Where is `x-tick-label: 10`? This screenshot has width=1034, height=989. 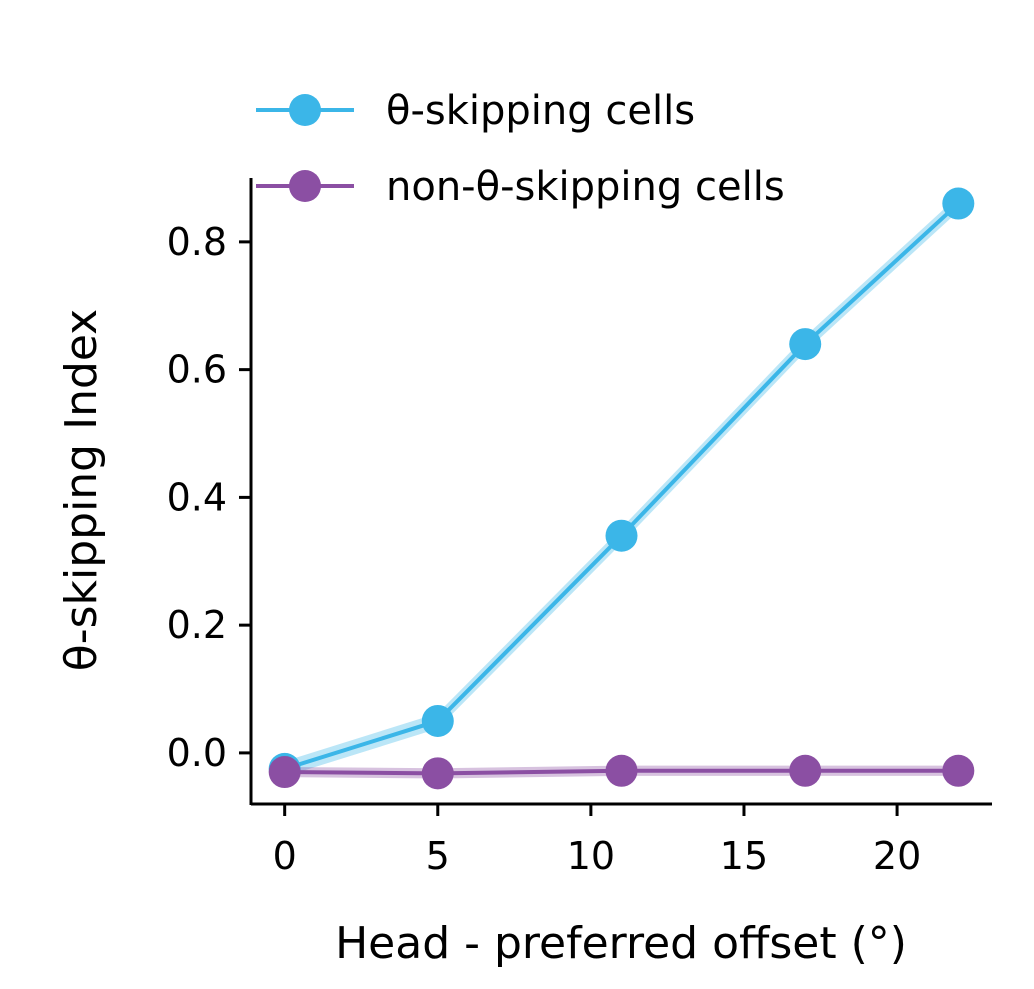 x-tick-label: 10 is located at coordinates (591, 856).